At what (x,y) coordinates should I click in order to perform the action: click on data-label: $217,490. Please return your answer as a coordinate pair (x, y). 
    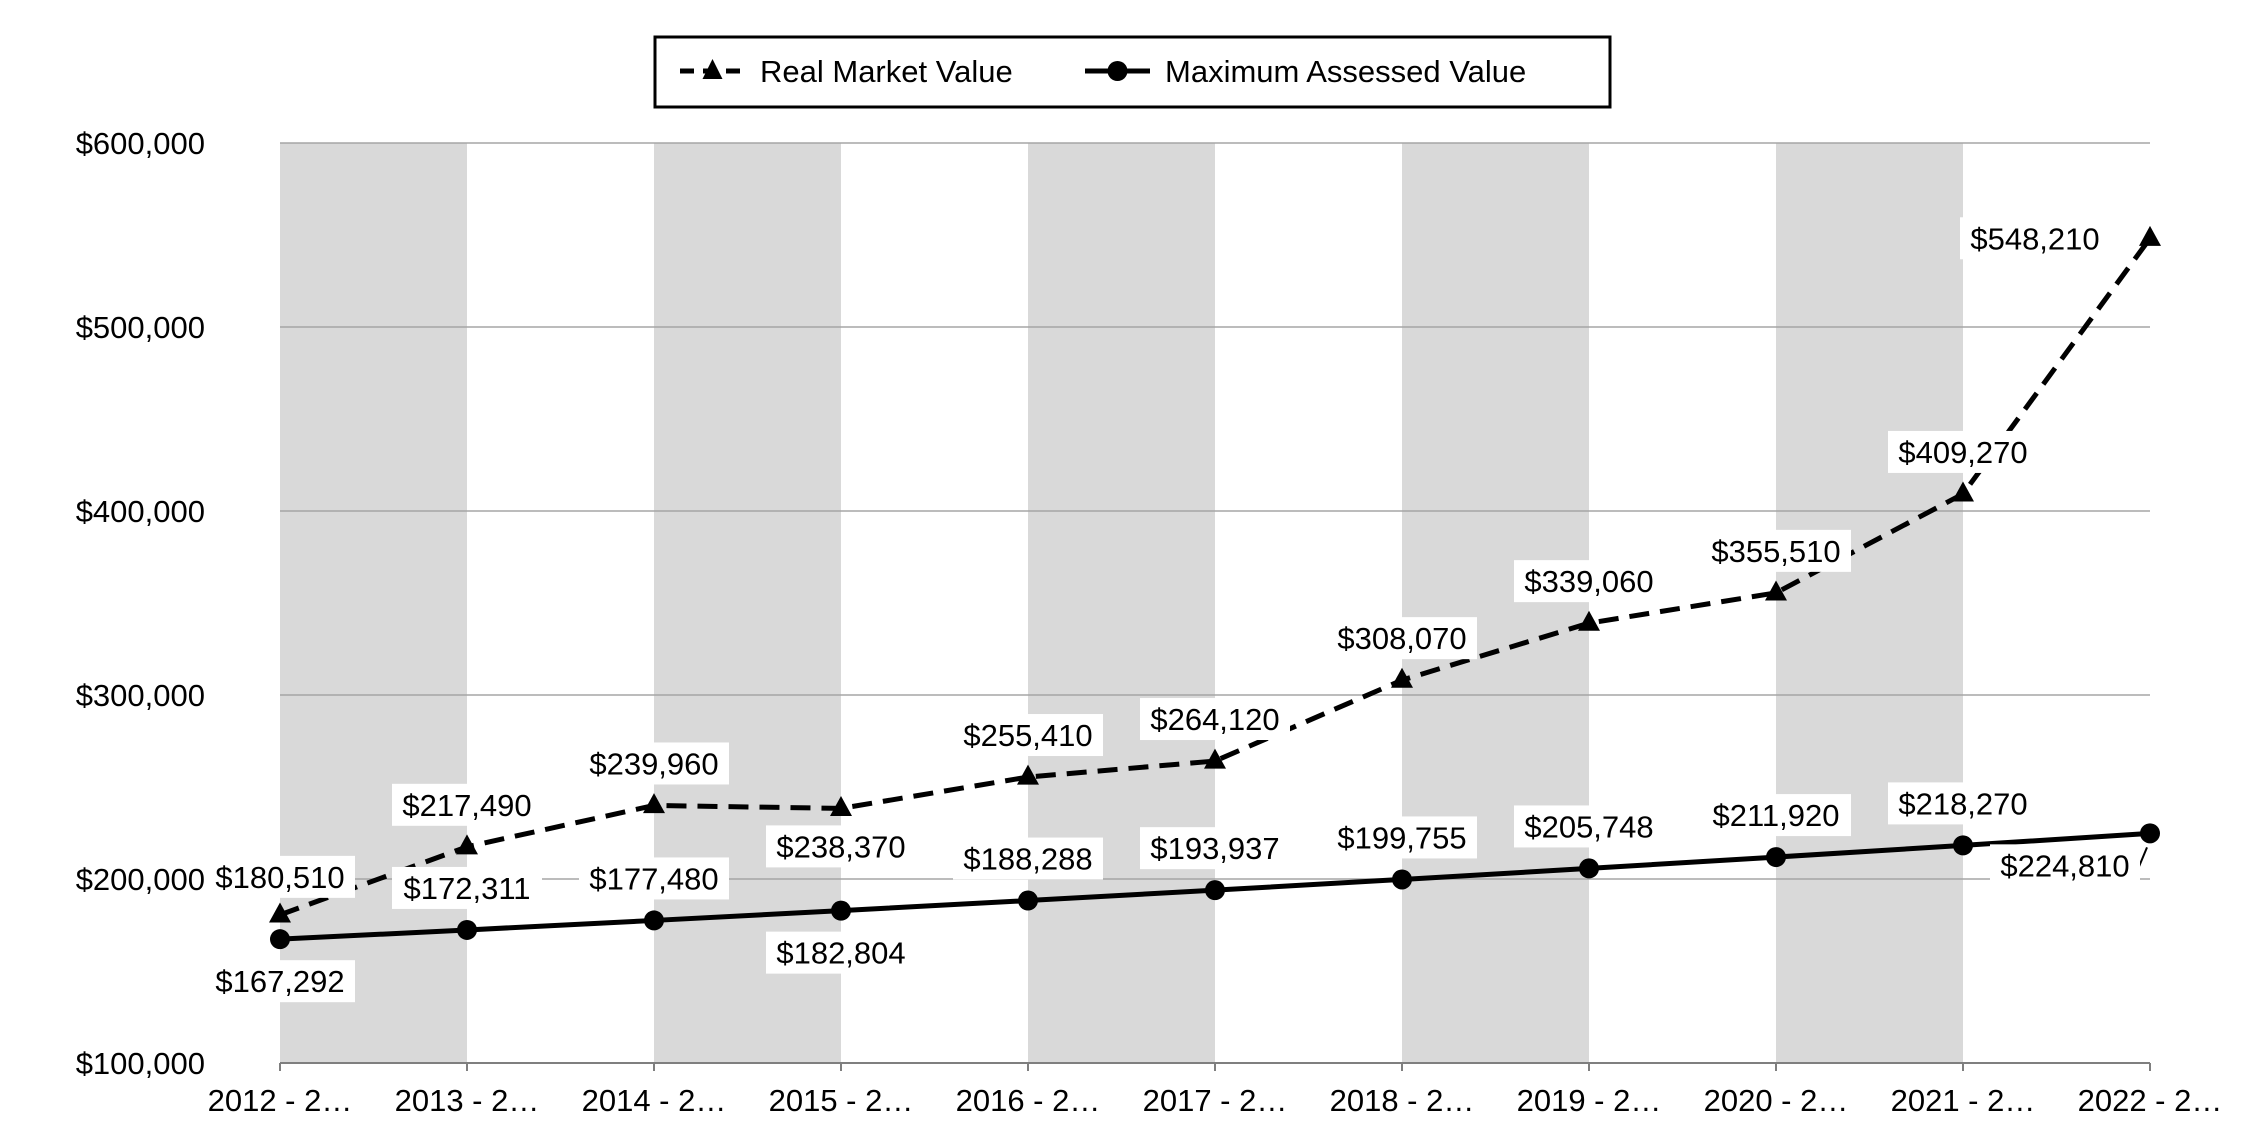
    Looking at the image, I should click on (466, 805).